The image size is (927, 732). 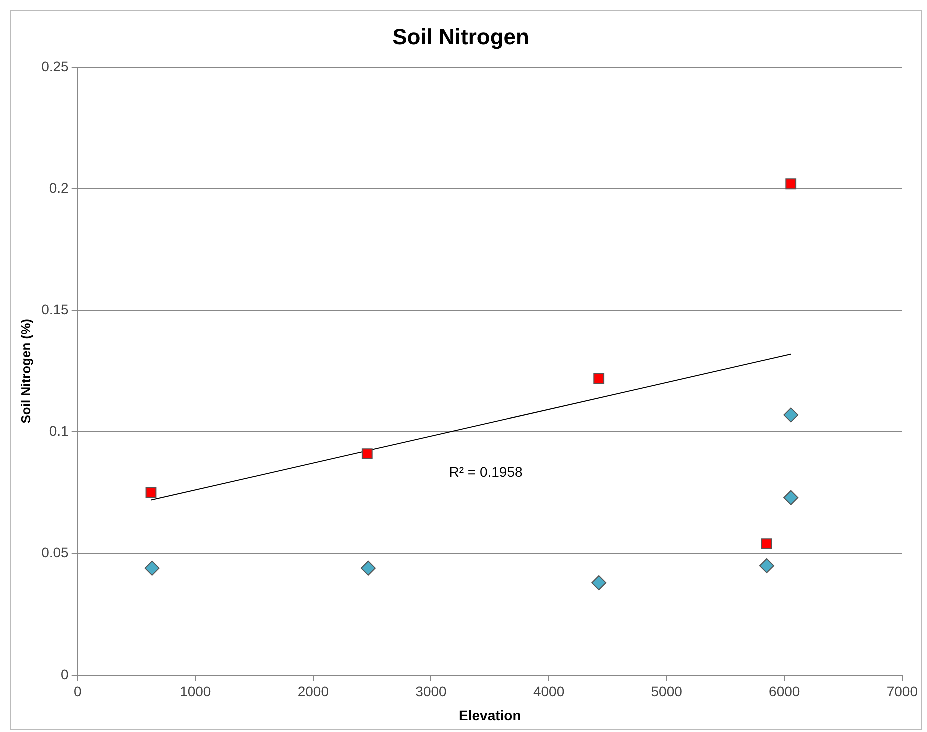 I want to click on y-tick-label: 0.05, so click(x=56, y=552).